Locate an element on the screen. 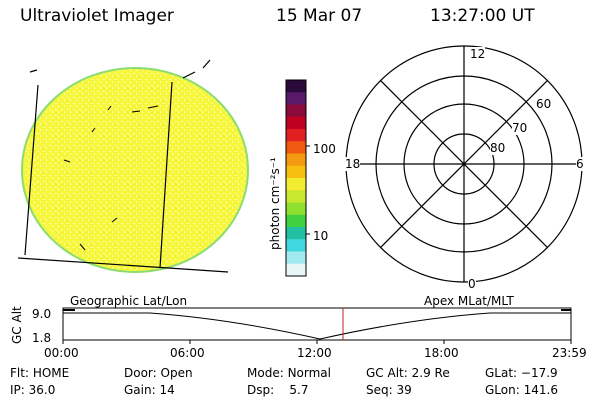 The image size is (600, 400). status-ip: IP: 36.0 is located at coordinates (33, 390).